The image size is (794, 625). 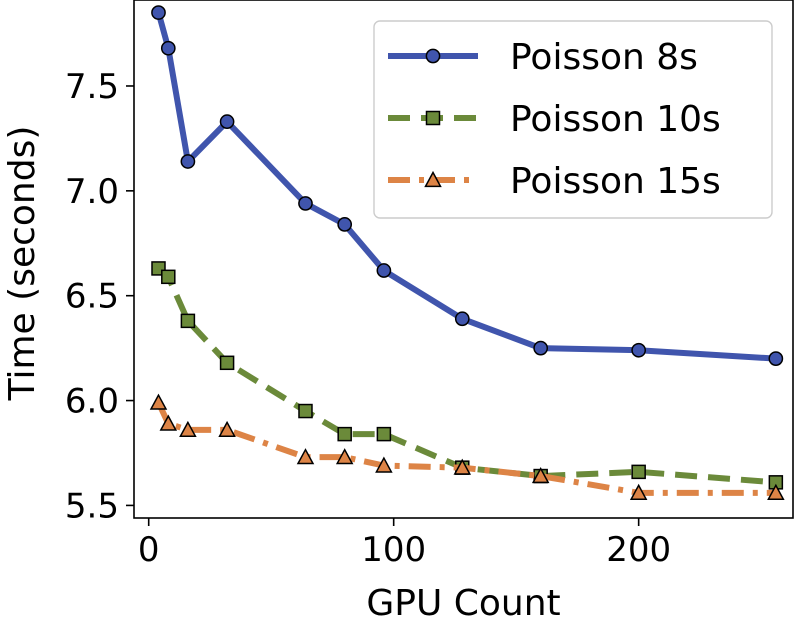 What do you see at coordinates (92, 402) in the screenshot?
I see `y-tick-label: 6.0` at bounding box center [92, 402].